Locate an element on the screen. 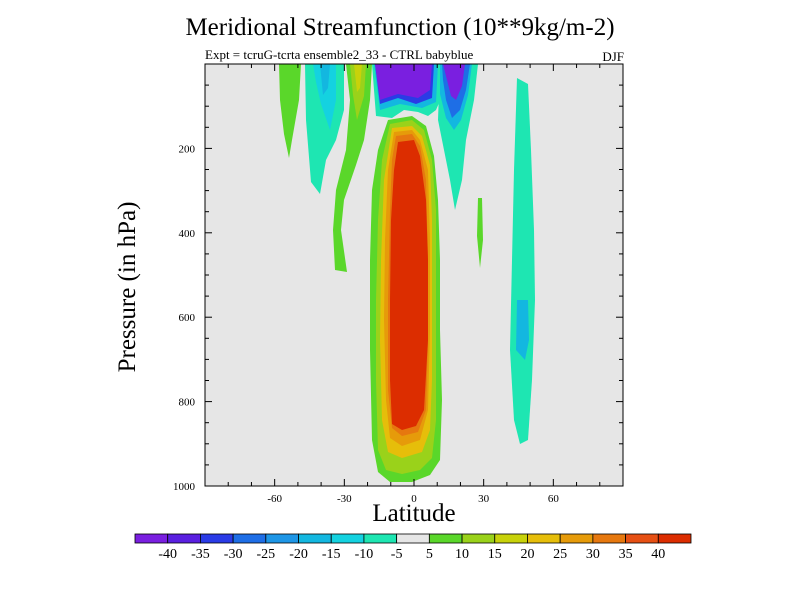  colorbar-label: 10 is located at coordinates (462, 554).